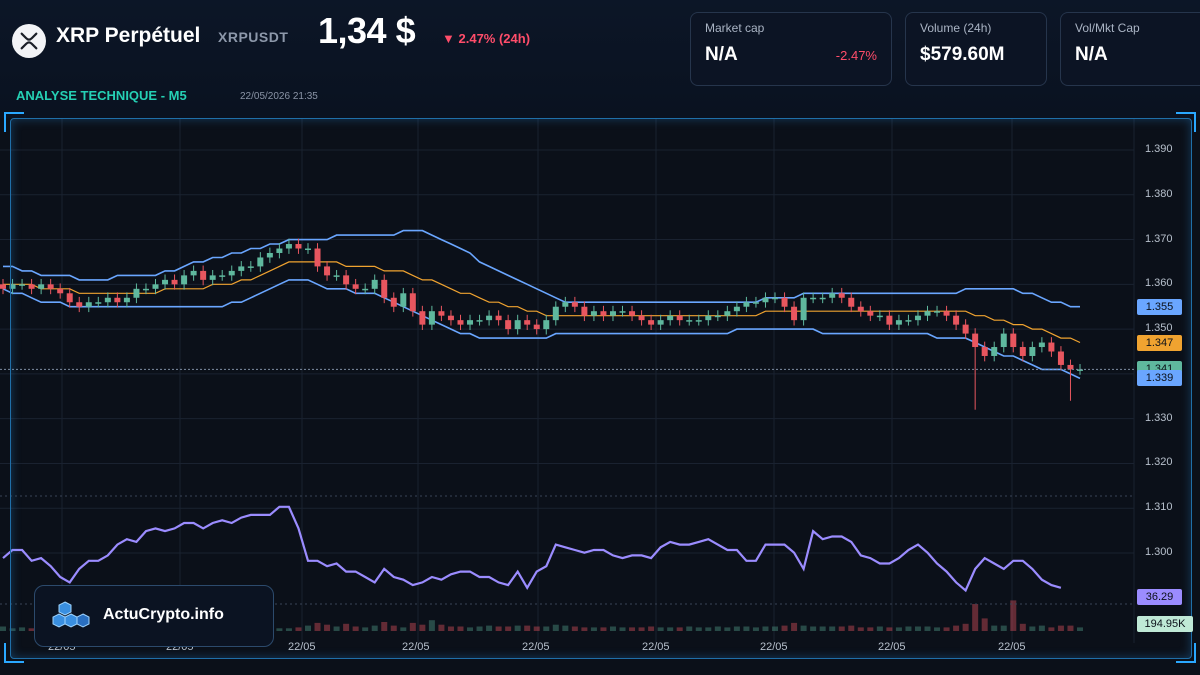 This screenshot has width=1200, height=675. I want to click on card-label: Market cap, so click(735, 28).